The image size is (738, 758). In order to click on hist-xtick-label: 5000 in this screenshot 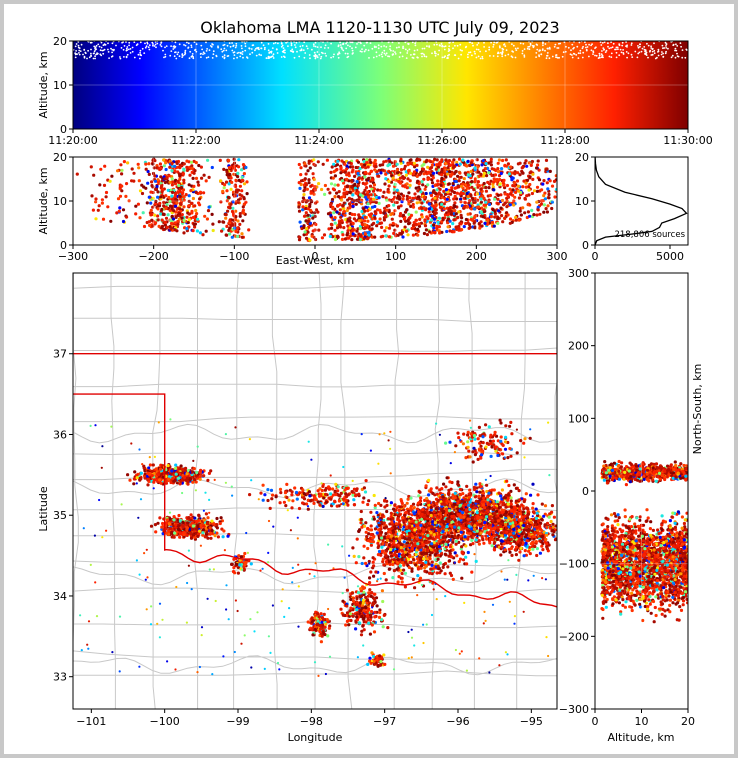, I will do `click(670, 256)`.